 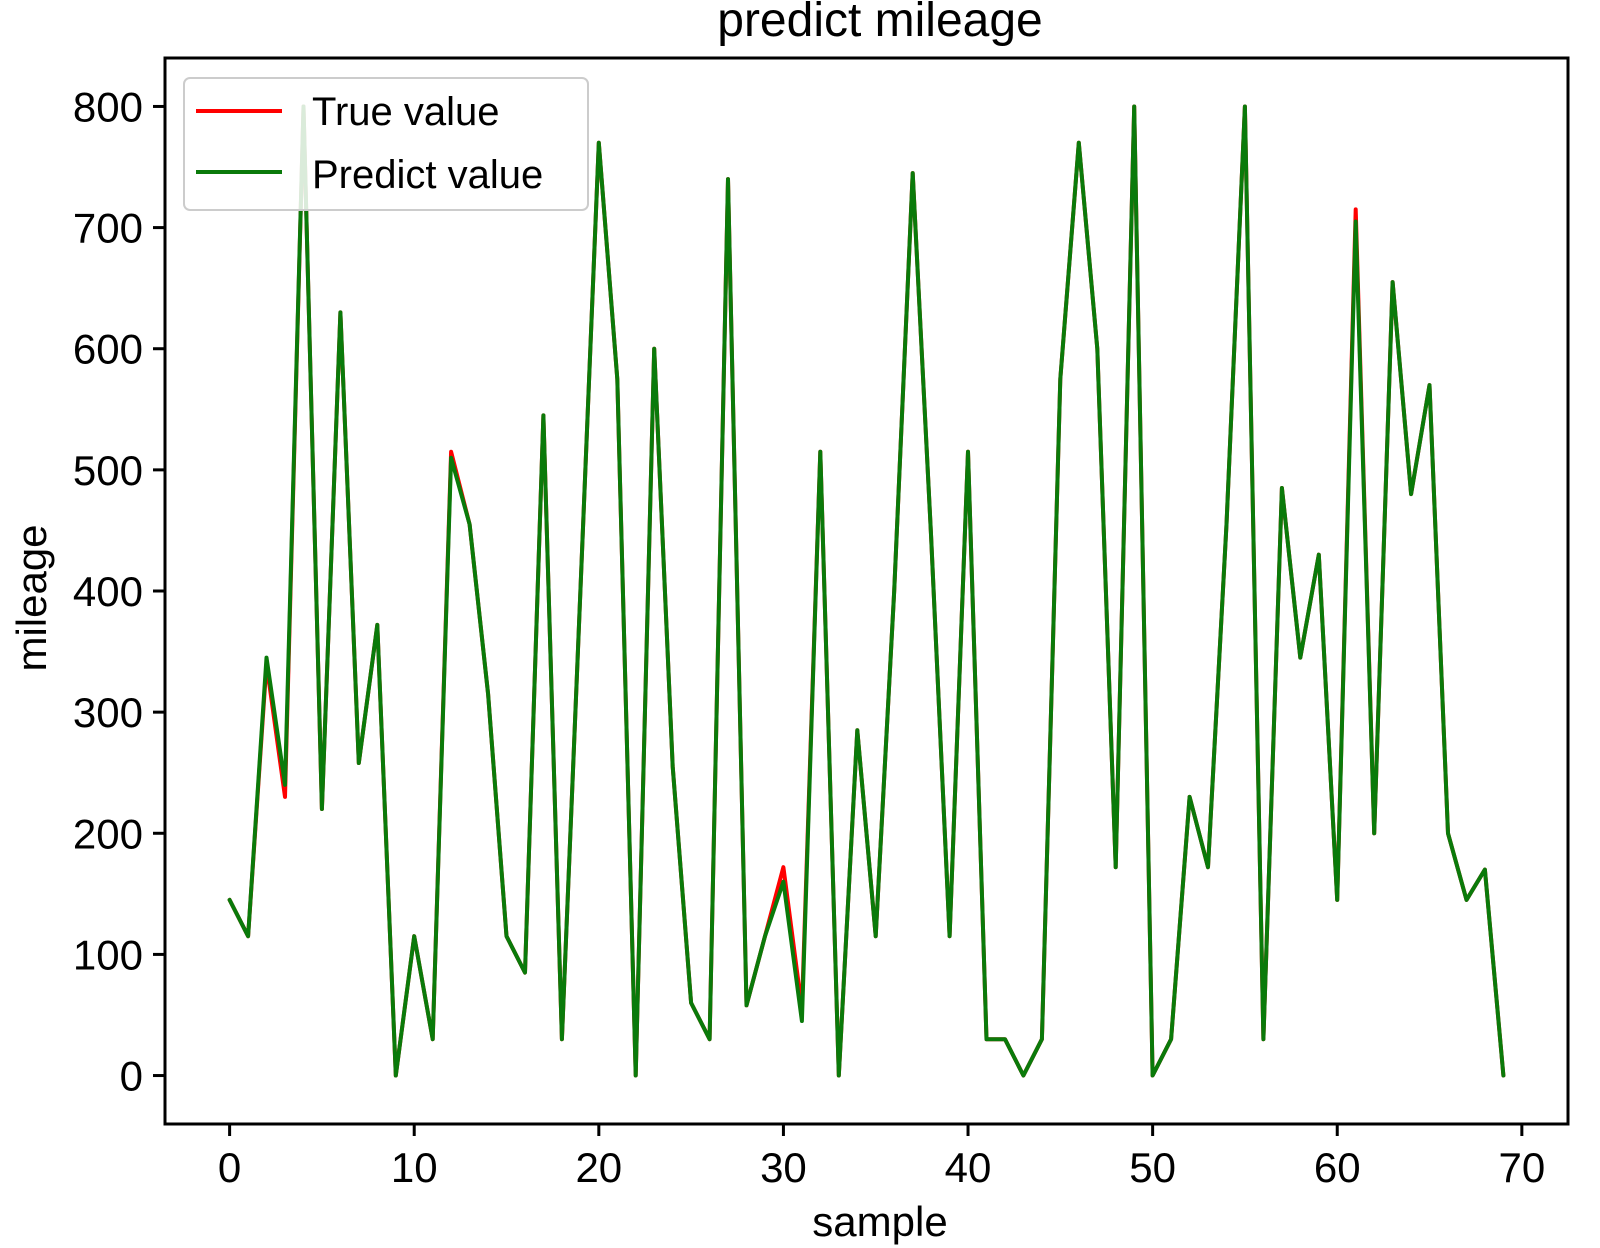 I want to click on x-tick-label: 0, so click(x=229, y=1167).